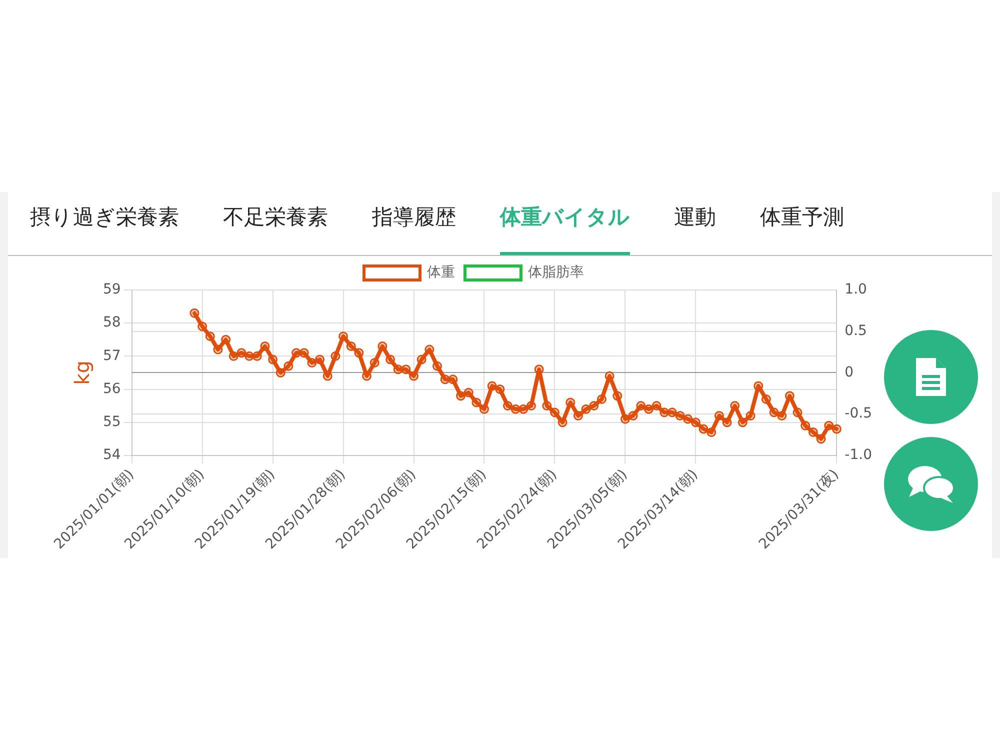  I want to click on legend-label: 体脂肪率, so click(556, 272).